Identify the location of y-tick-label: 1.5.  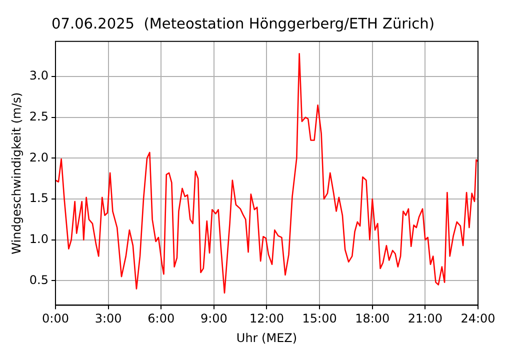
(38, 198).